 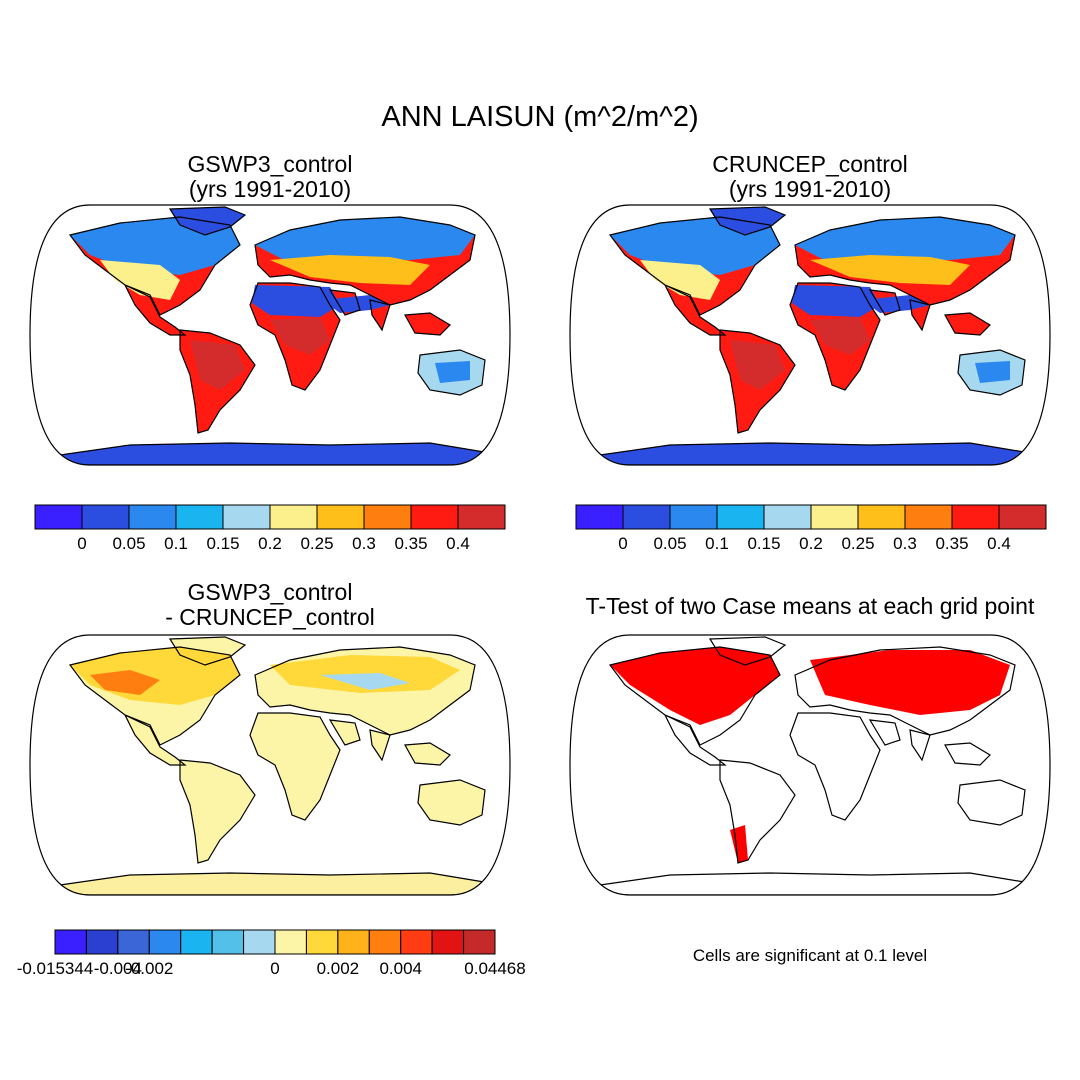 I want to click on colorbar-cruncep-tick-label: 0.1, so click(x=717, y=543).